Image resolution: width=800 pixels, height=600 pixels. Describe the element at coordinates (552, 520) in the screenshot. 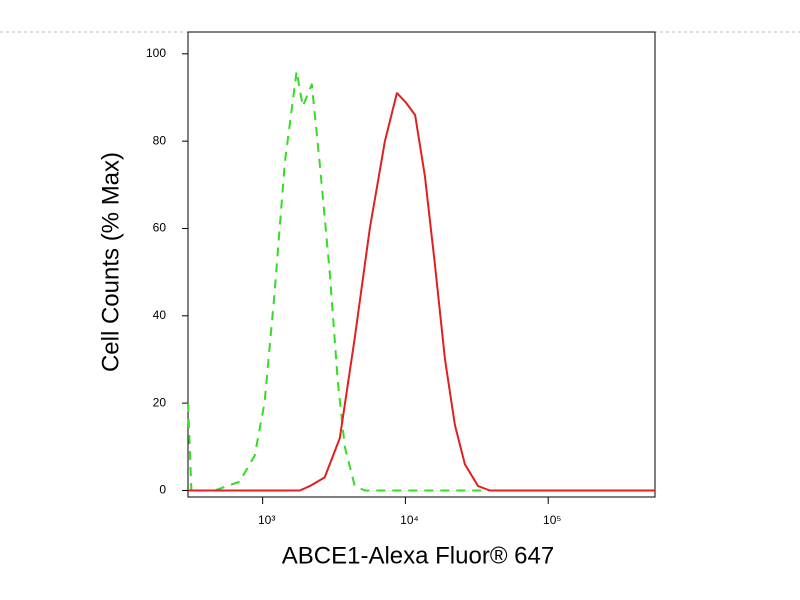

I see `x-tick-label: 10⁵` at that location.